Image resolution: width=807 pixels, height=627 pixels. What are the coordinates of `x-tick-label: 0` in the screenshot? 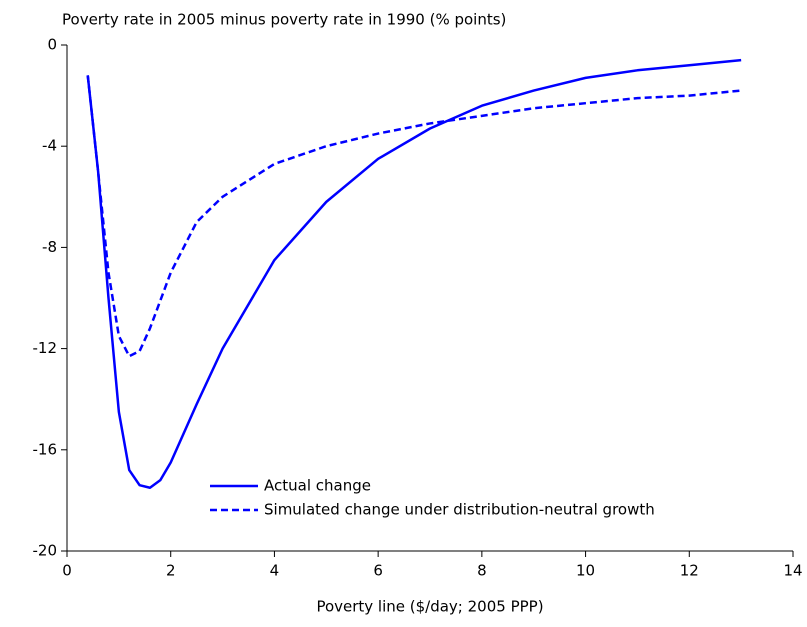 It's located at (67, 571).